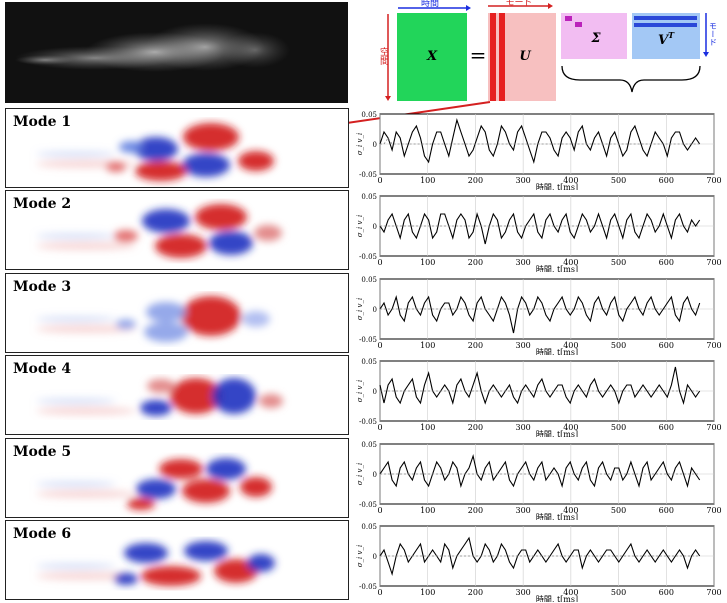 The width and height of the screenshot is (727, 603). What do you see at coordinates (42, 204) in the screenshot?
I see `mode-label: Mode 2` at bounding box center [42, 204].